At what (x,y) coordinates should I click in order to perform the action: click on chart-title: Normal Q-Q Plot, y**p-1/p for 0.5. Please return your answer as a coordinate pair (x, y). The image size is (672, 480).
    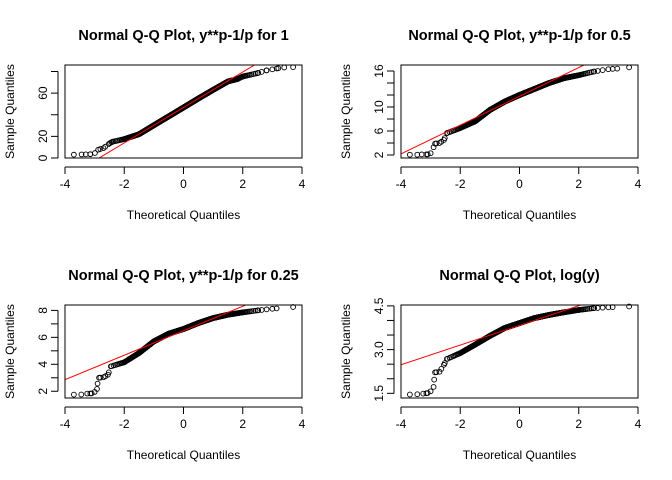
    Looking at the image, I should click on (519, 36).